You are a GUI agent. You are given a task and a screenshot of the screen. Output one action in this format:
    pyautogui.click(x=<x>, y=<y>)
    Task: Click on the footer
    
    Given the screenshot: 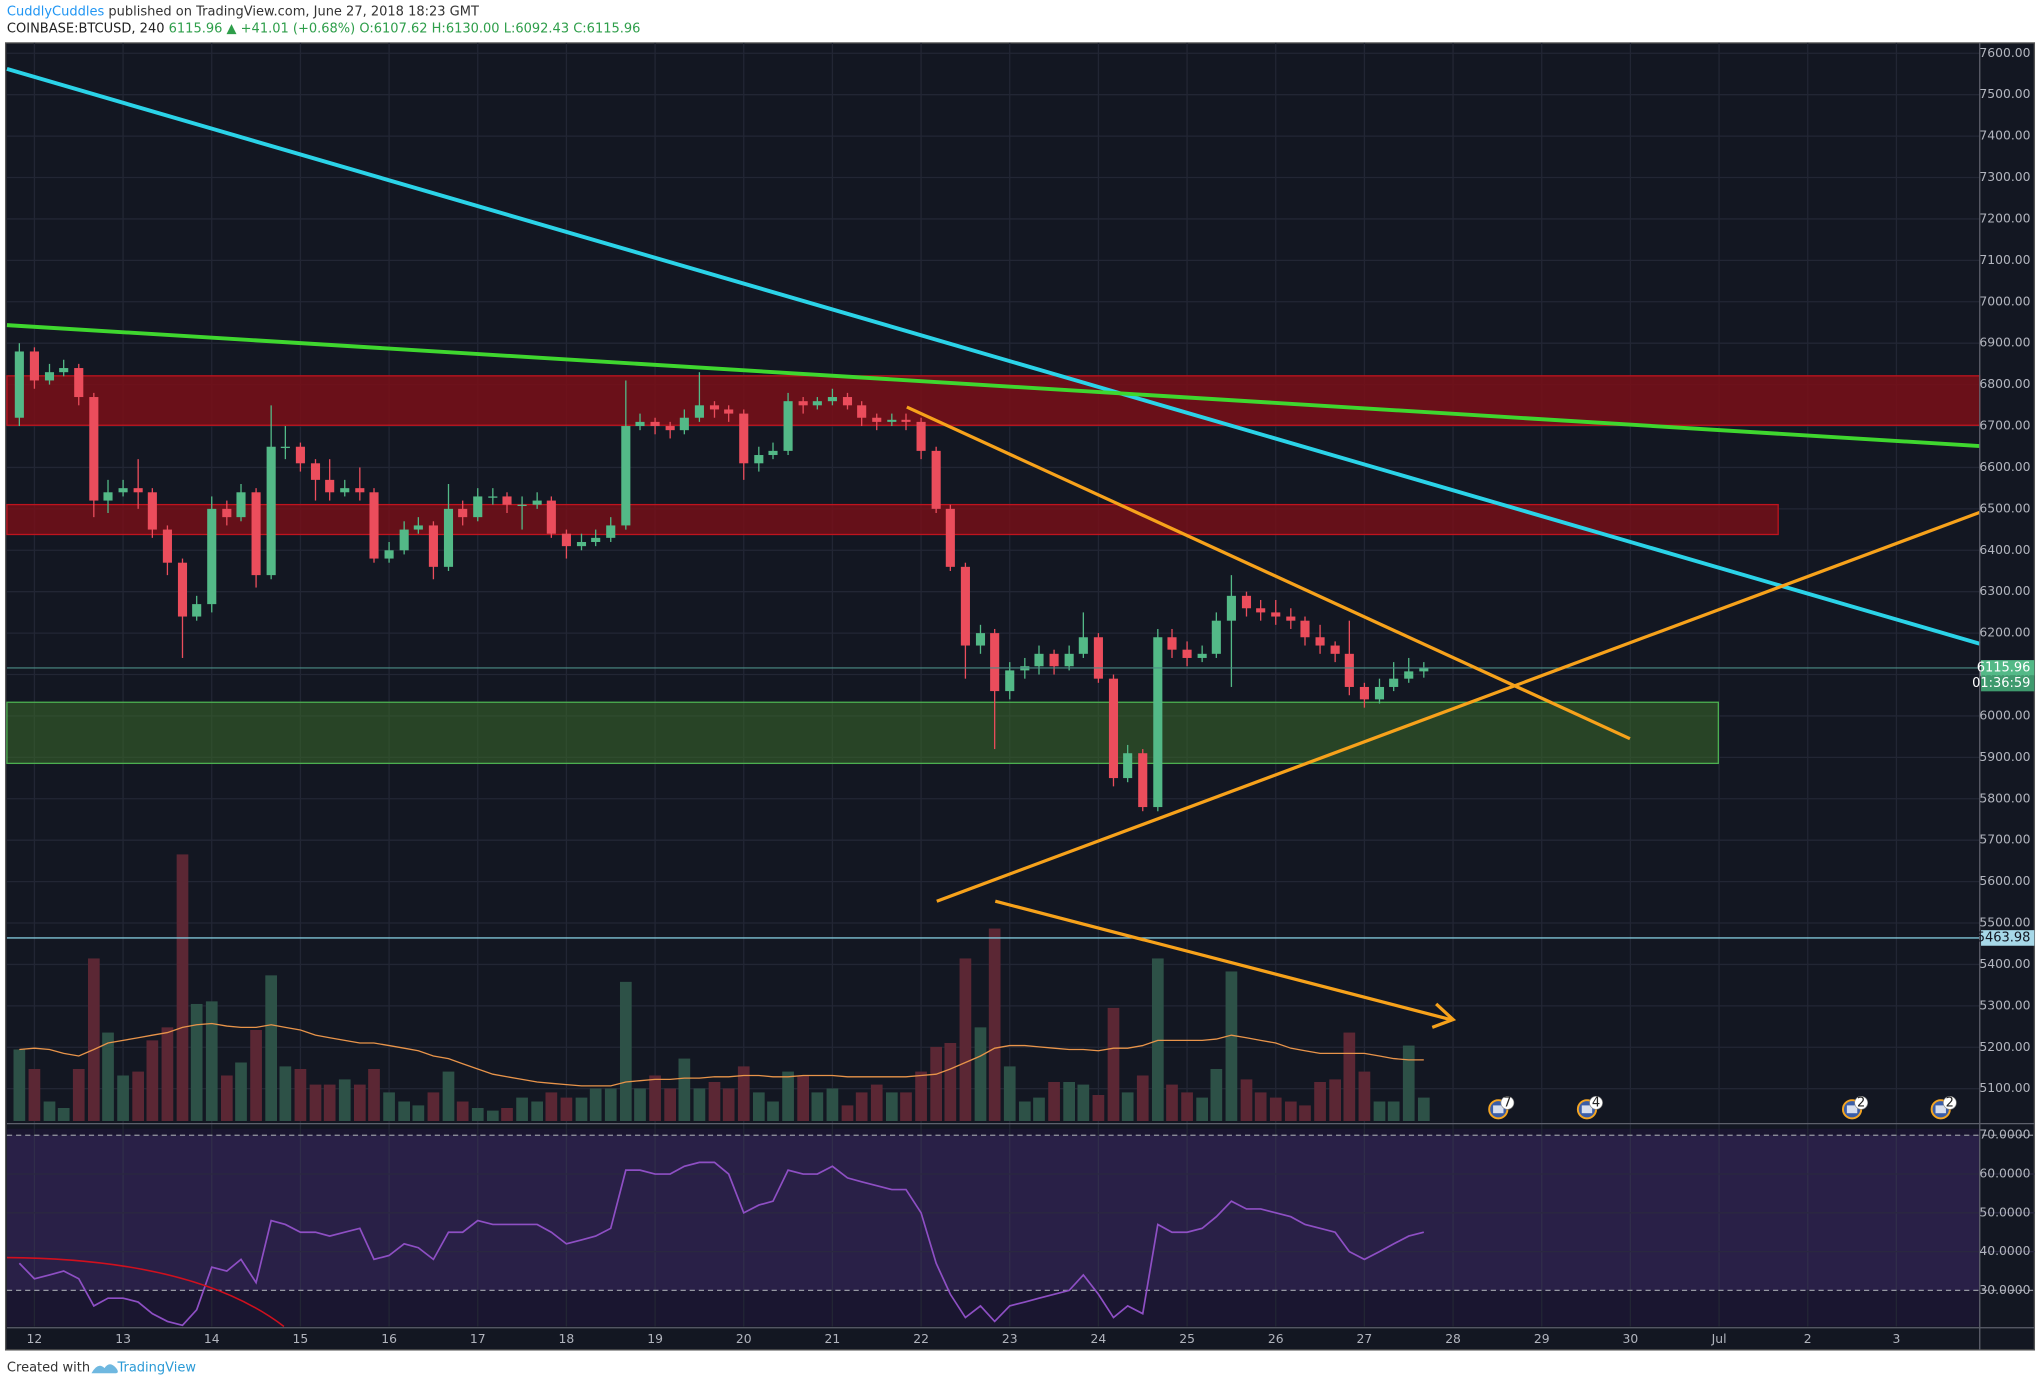 What is the action you would take?
    pyautogui.click(x=1020, y=1368)
    